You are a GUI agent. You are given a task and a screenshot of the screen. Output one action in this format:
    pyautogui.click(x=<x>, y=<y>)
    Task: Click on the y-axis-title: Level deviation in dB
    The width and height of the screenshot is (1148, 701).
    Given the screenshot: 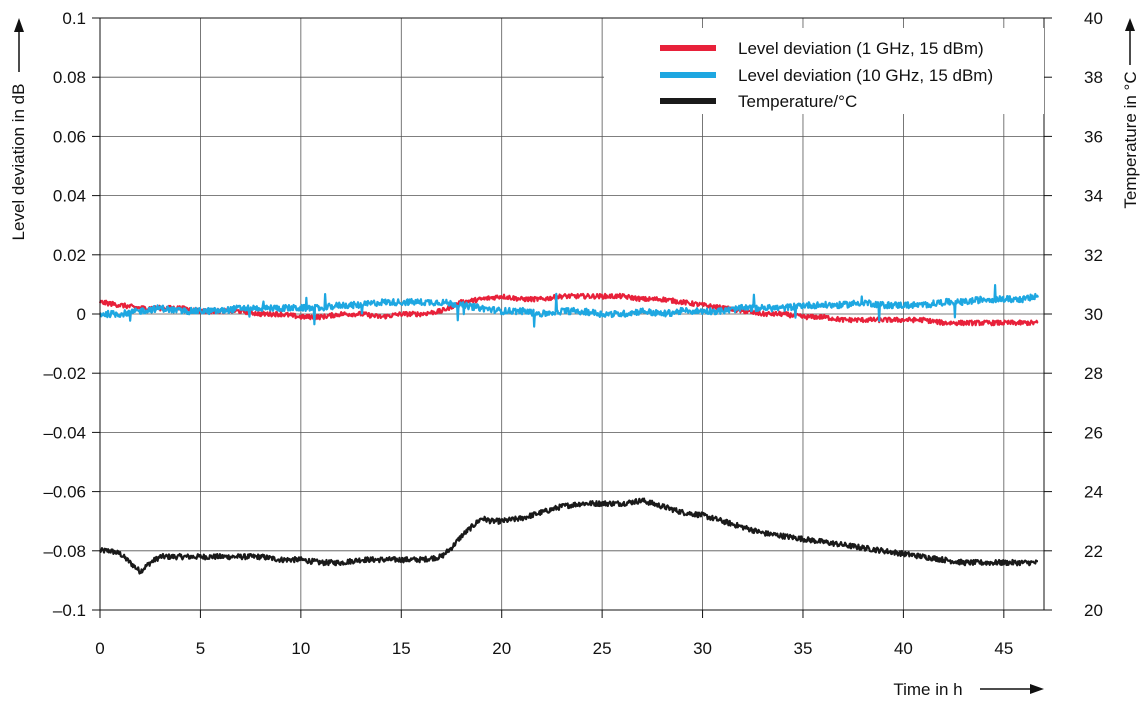 What is the action you would take?
    pyautogui.click(x=18, y=162)
    